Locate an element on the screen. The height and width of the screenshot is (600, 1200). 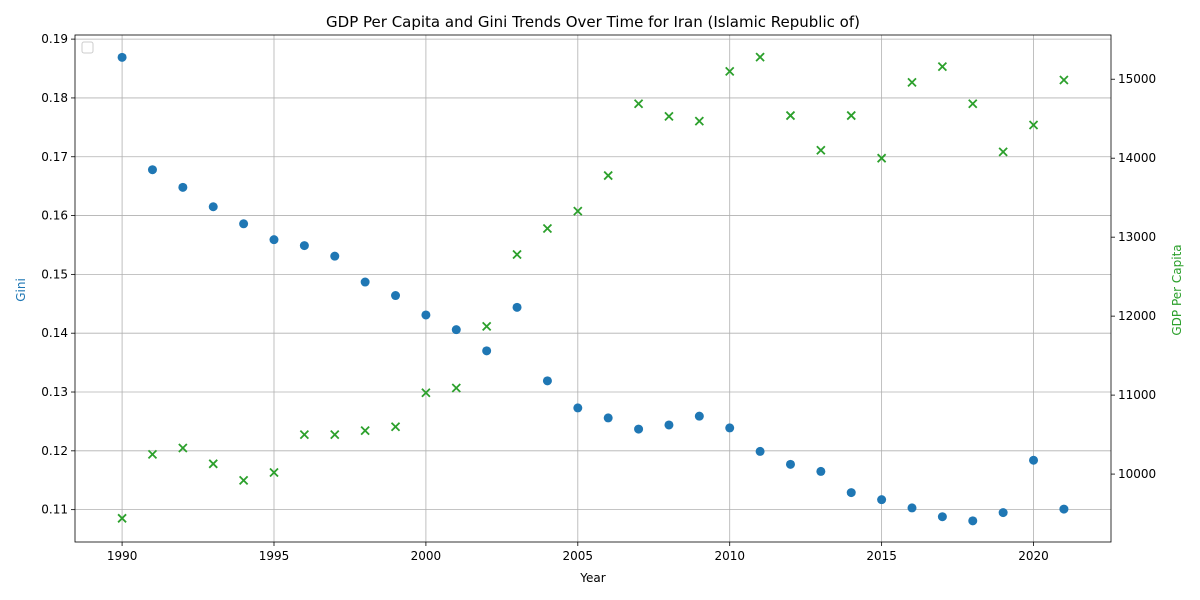
left-y-tick-label: 0.14 is located at coordinates (54, 333).